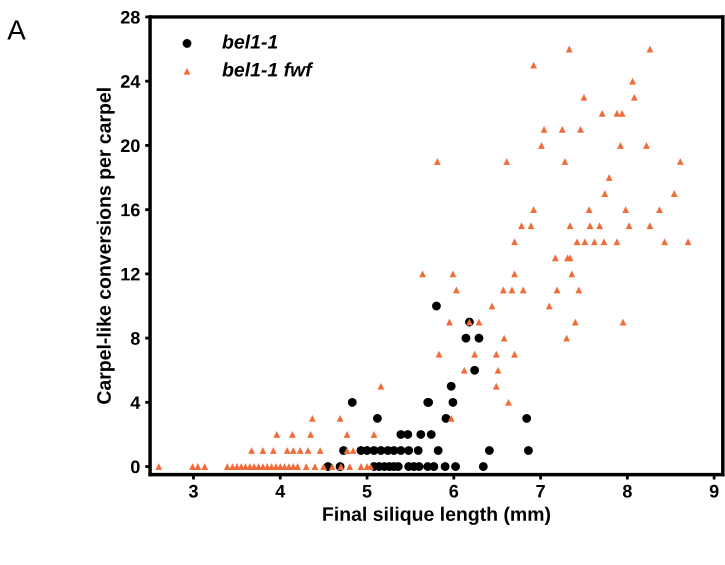 This screenshot has height=565, width=725. What do you see at coordinates (16, 30) in the screenshot?
I see `text: A` at bounding box center [16, 30].